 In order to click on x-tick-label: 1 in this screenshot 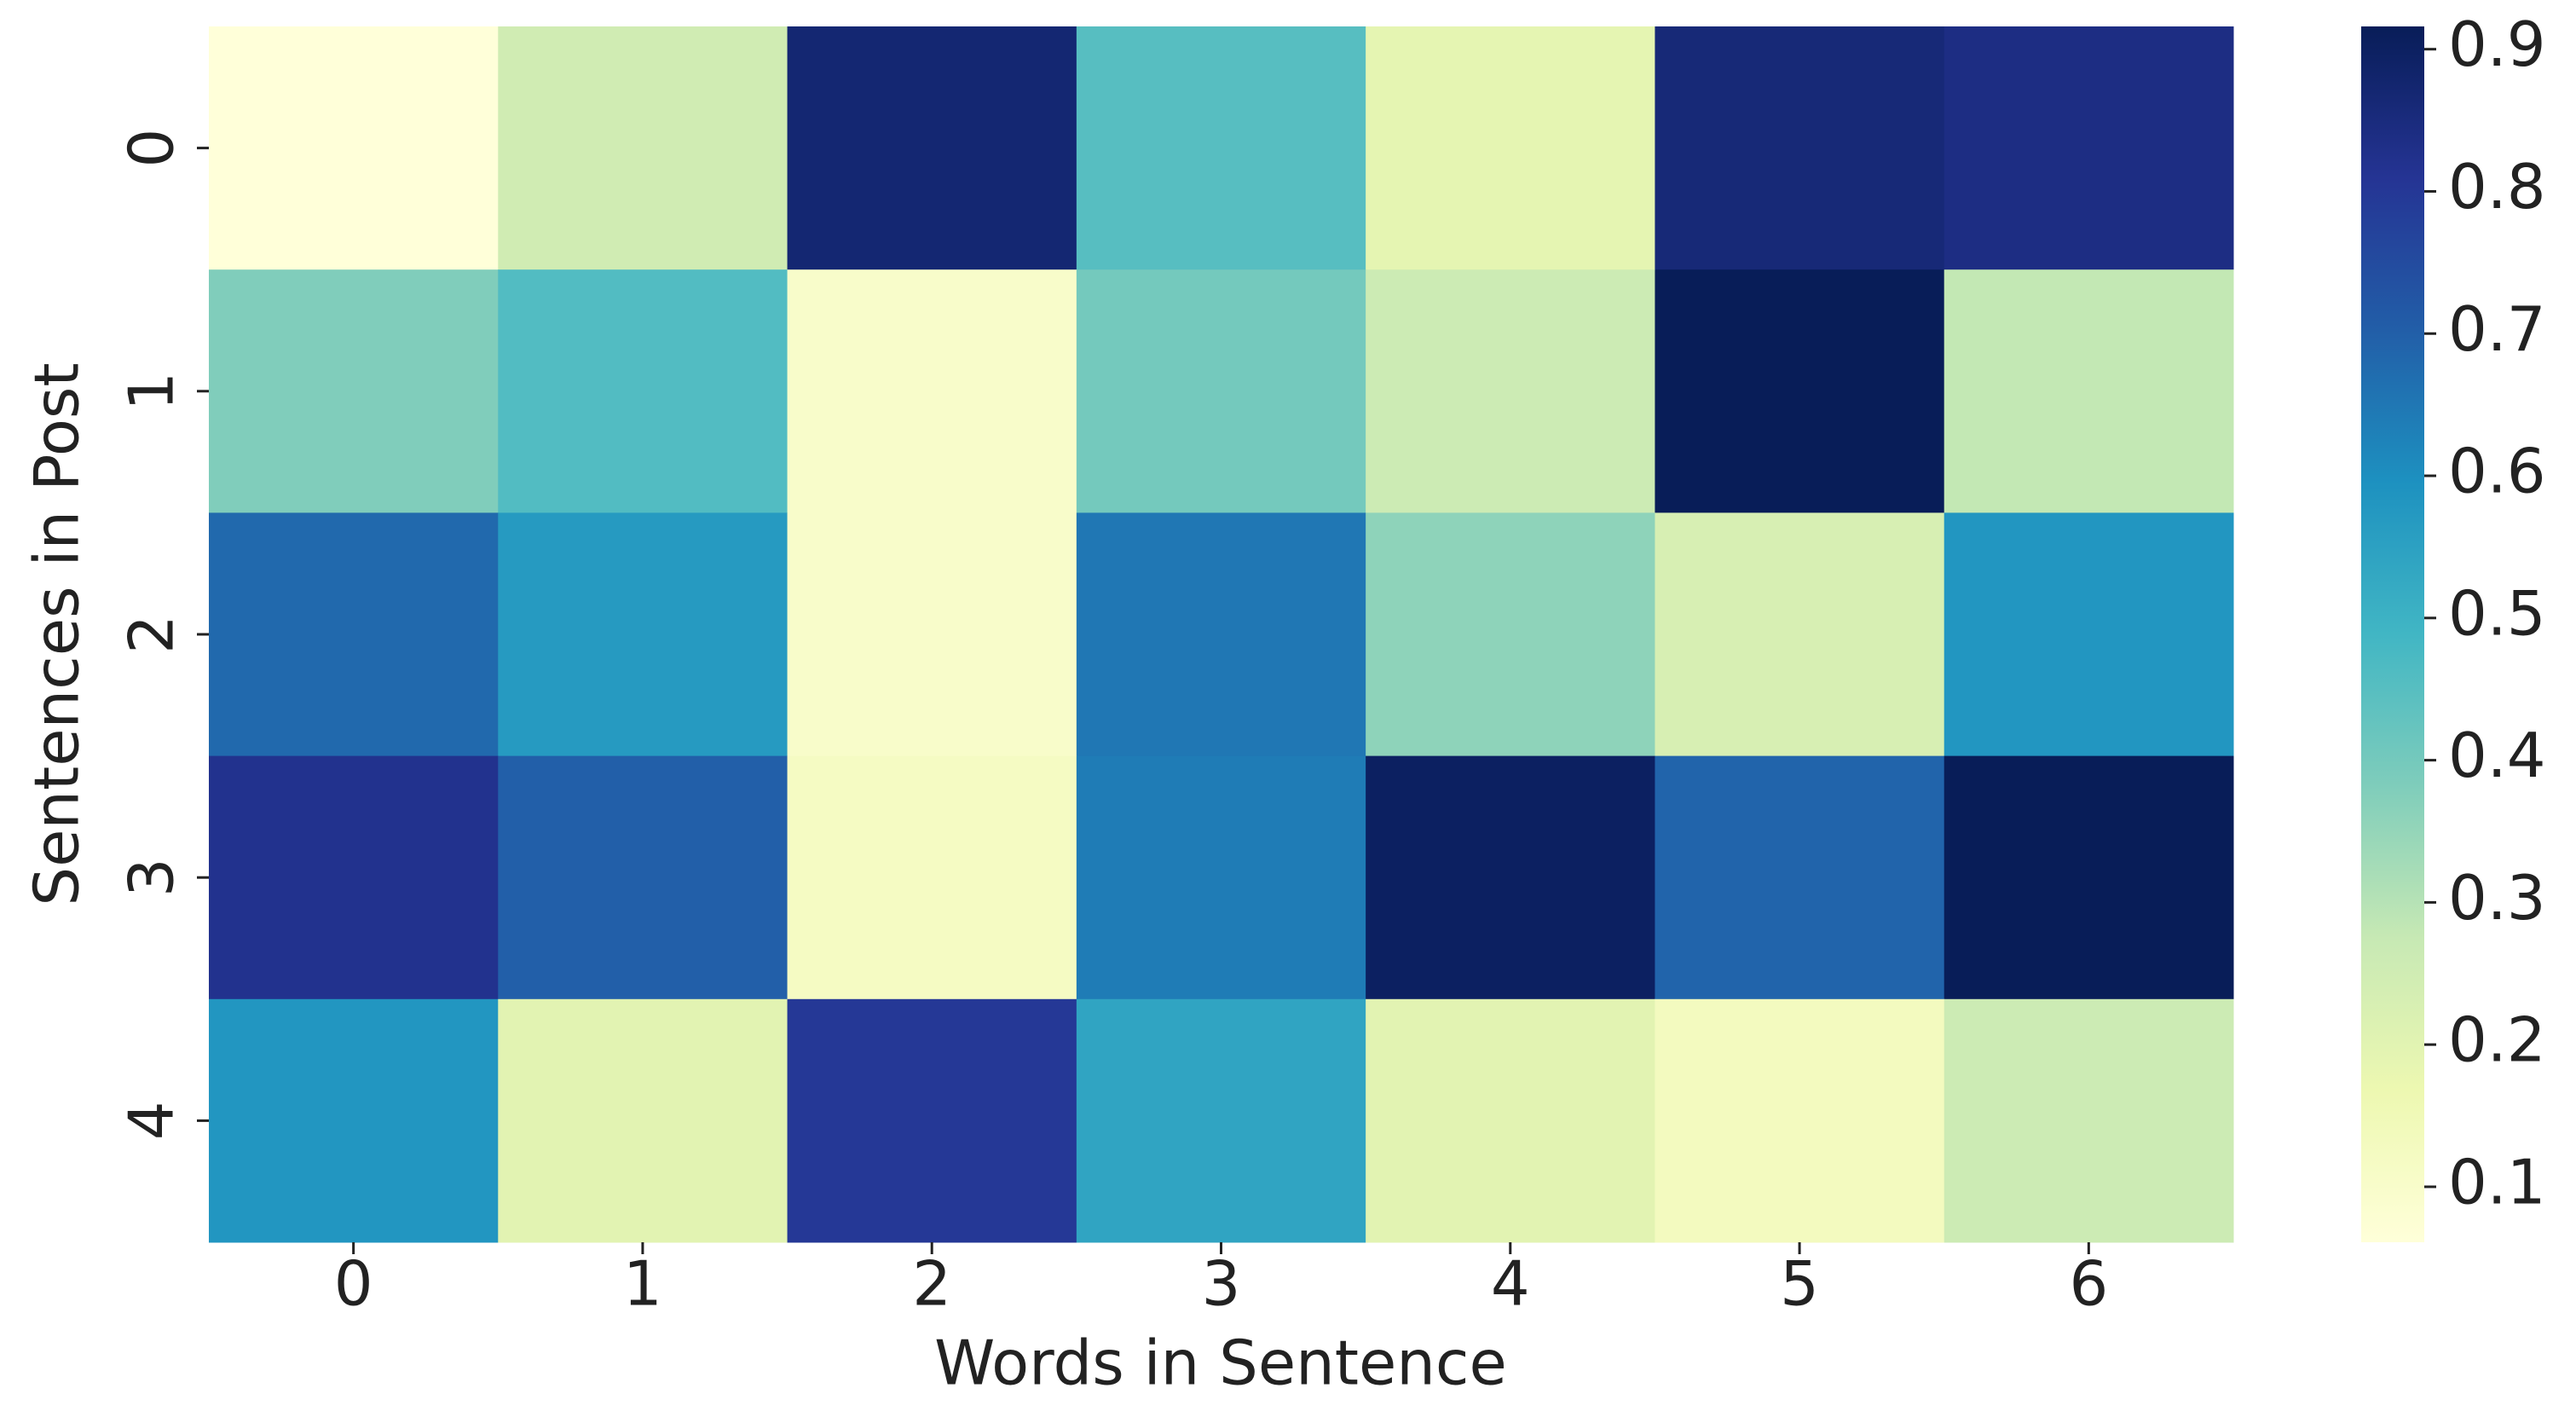, I will do `click(642, 1284)`.